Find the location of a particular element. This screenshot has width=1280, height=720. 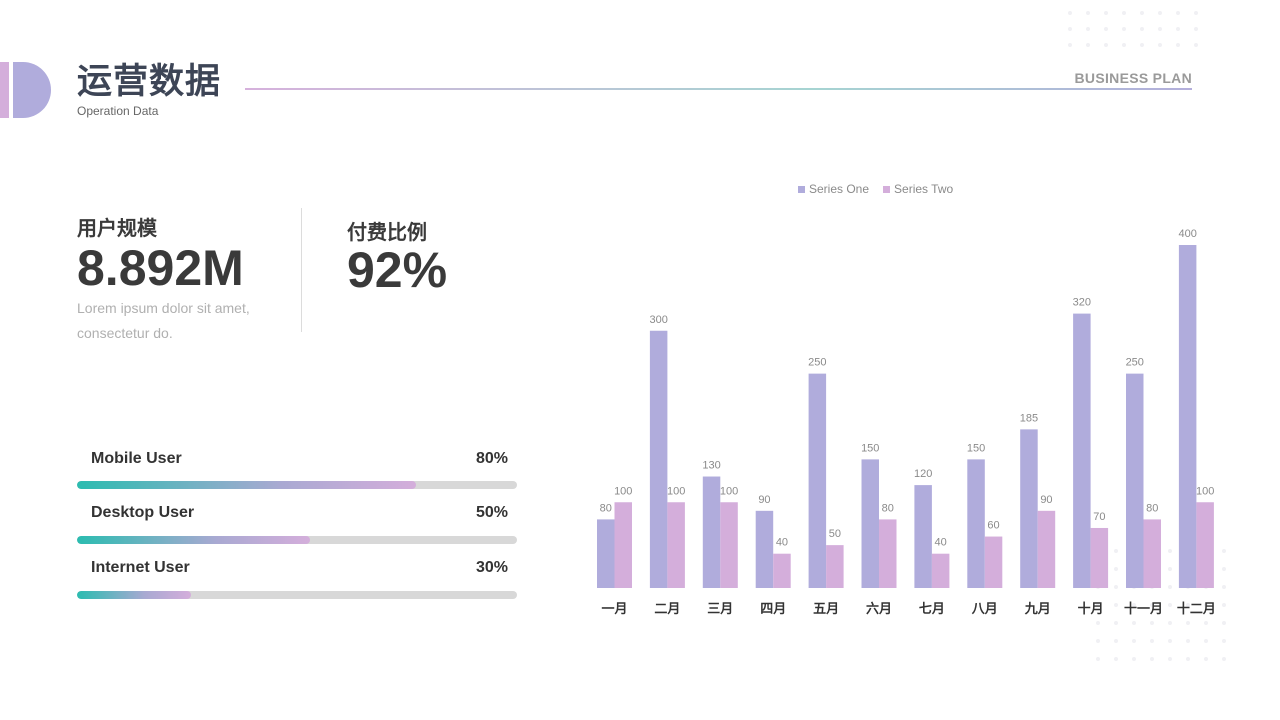

progress-internet-track is located at coordinates (297, 595).